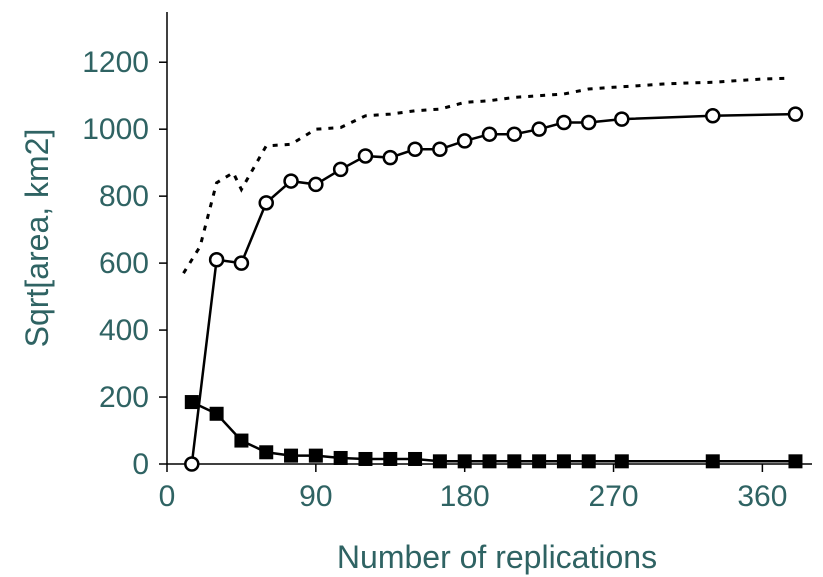  Describe the element at coordinates (614, 496) in the screenshot. I see `x-tick-label: 270` at that location.